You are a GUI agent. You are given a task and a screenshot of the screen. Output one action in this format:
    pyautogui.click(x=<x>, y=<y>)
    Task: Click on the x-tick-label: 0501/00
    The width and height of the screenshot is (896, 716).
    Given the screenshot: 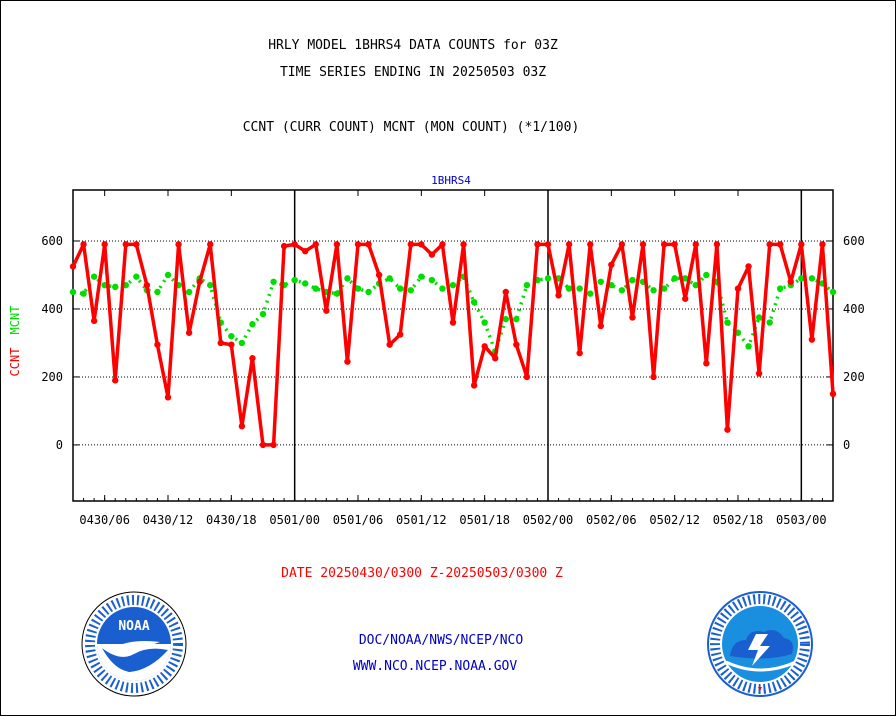 What is the action you would take?
    pyautogui.click(x=294, y=520)
    